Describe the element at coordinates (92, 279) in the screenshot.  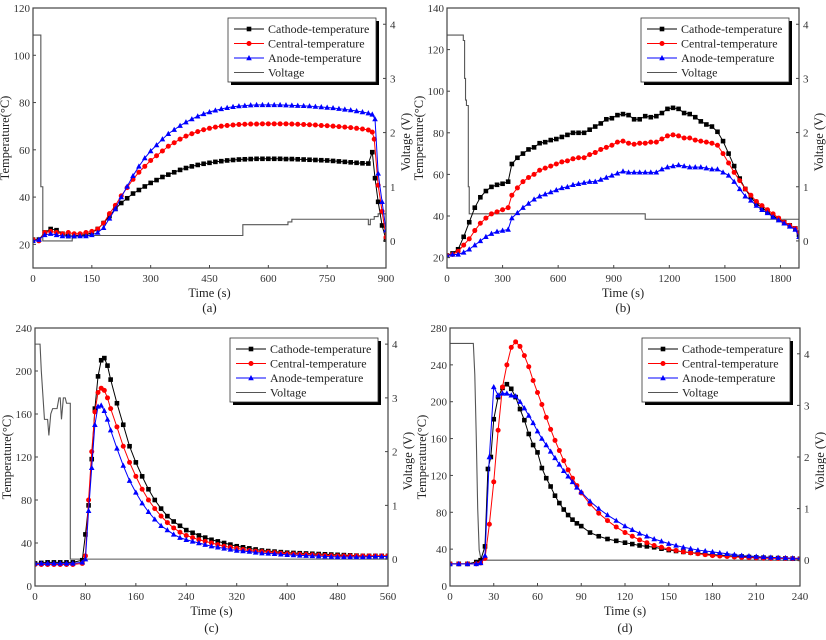
I see `x-tick-label: 150` at that location.